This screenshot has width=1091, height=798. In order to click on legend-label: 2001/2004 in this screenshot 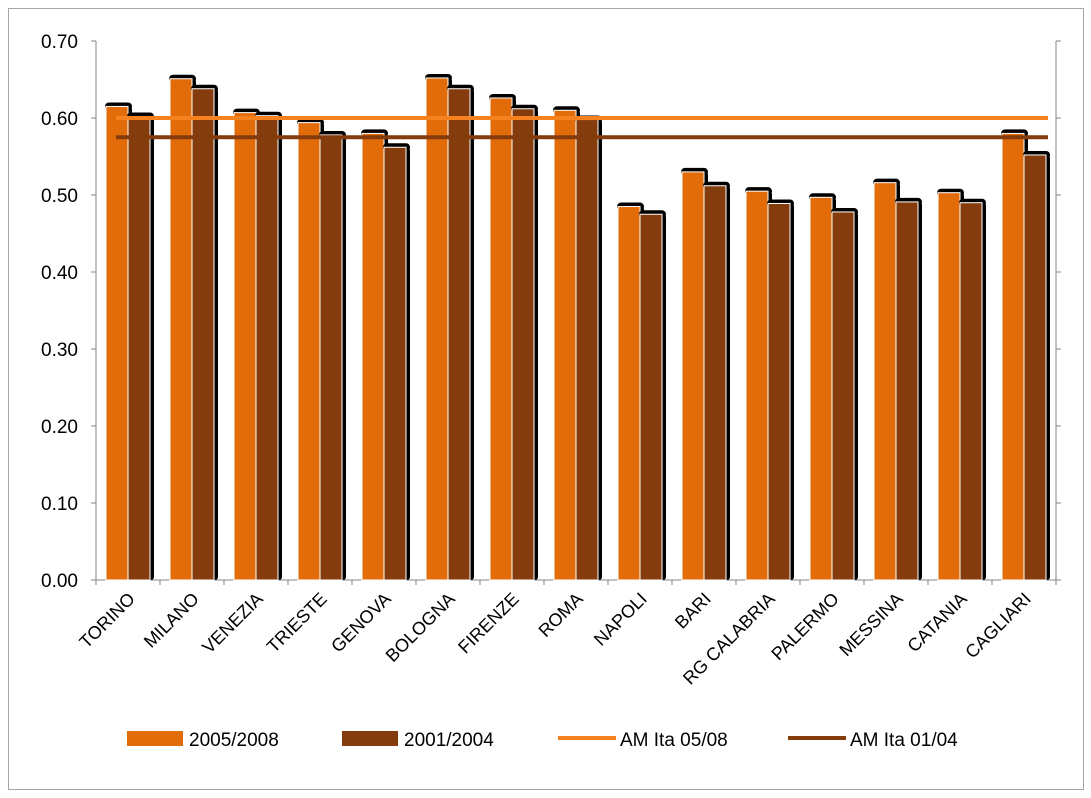, I will do `click(449, 740)`.